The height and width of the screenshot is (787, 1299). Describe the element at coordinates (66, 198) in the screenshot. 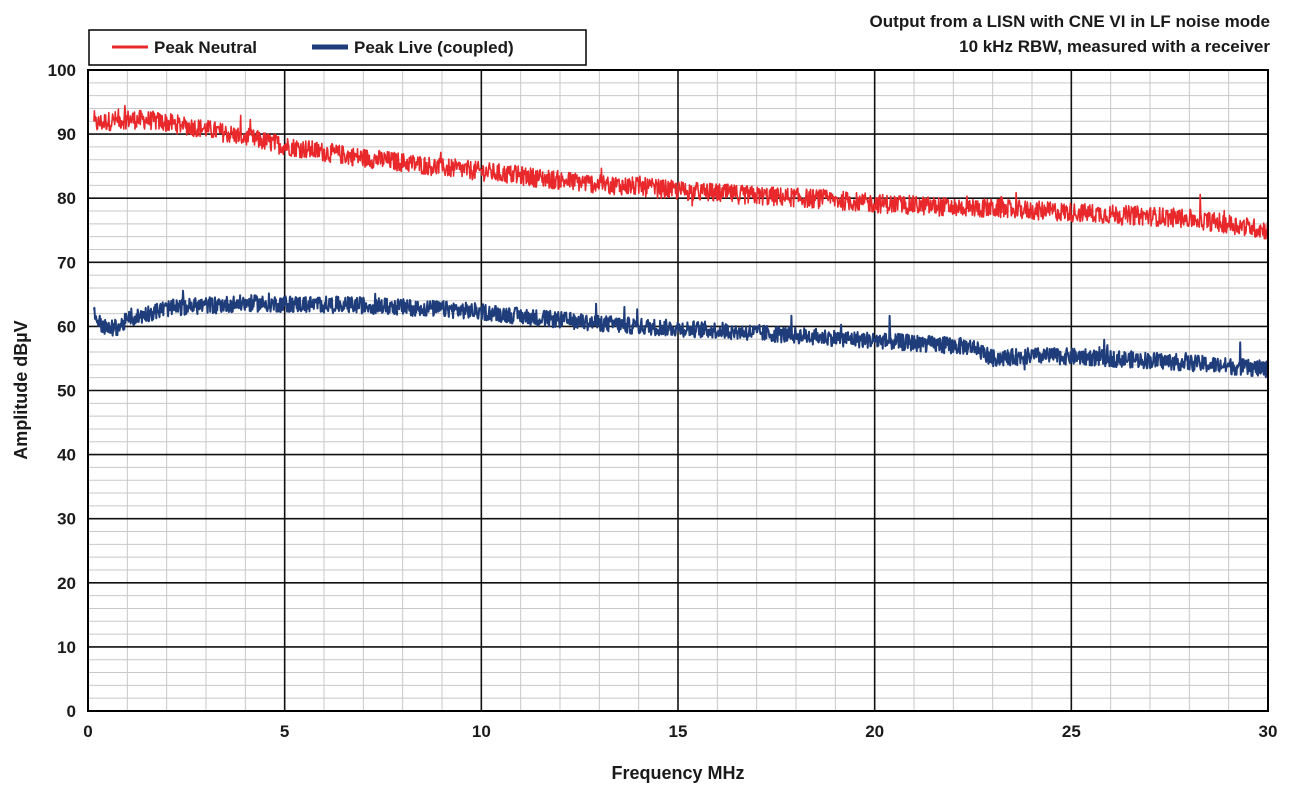

I see `y-tick-label: 80` at that location.